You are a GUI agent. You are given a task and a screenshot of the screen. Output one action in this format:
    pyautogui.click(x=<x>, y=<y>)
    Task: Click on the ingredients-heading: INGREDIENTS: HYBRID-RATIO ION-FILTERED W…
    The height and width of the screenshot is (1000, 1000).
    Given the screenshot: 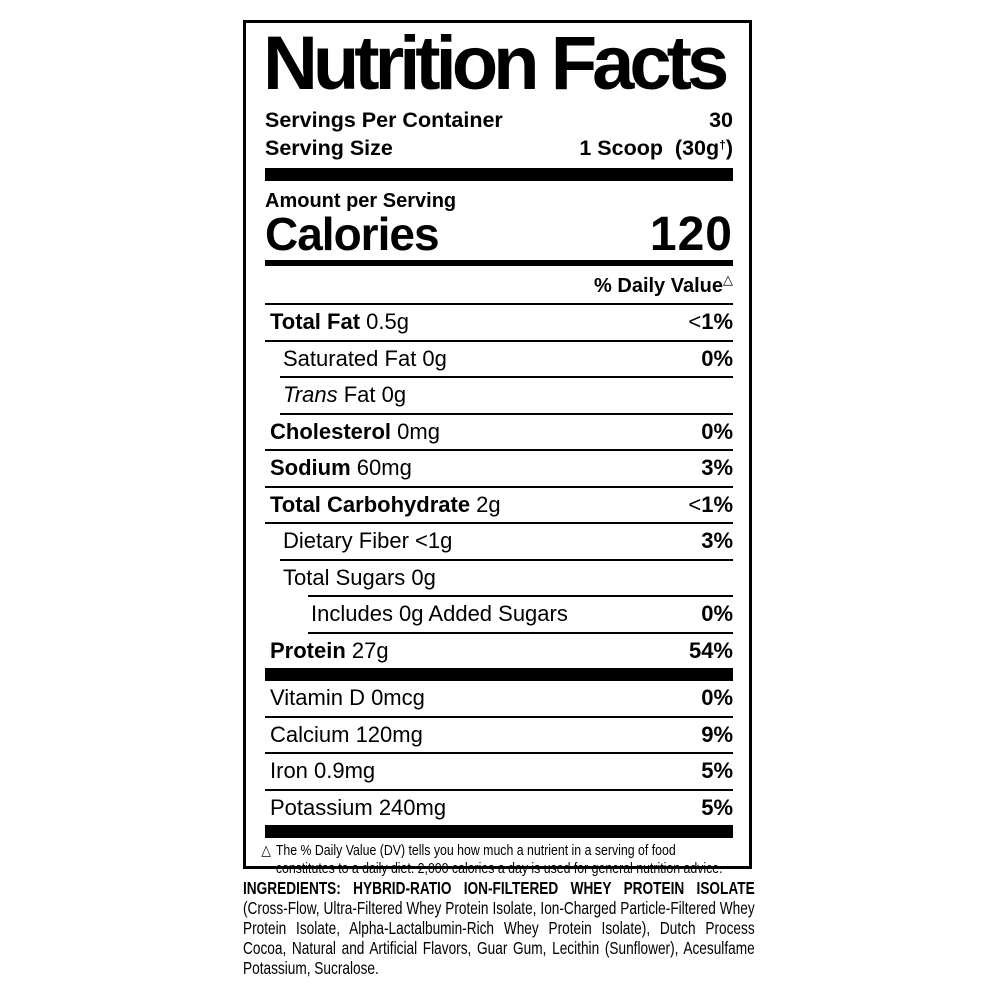 What is the action you would take?
    pyautogui.click(x=499, y=888)
    